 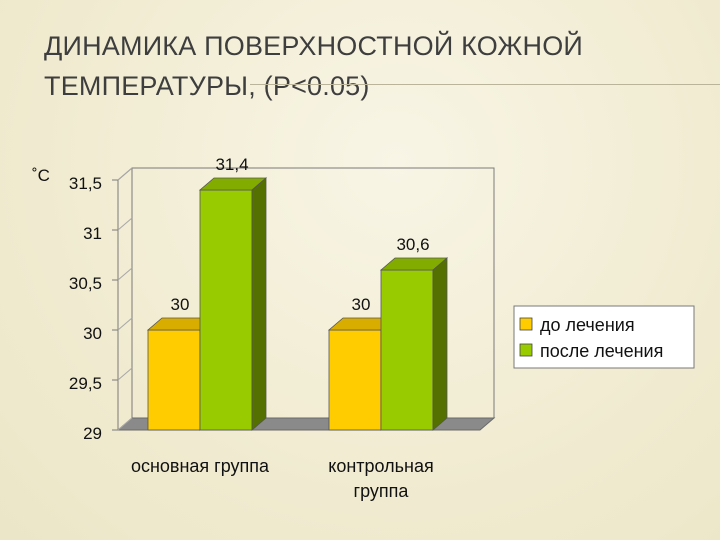 I want to click on legend-label: после лечения, so click(x=601, y=351).